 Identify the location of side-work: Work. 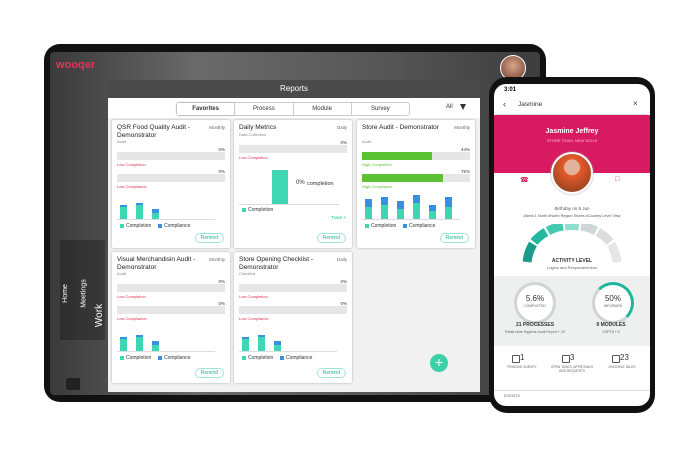
(100, 315).